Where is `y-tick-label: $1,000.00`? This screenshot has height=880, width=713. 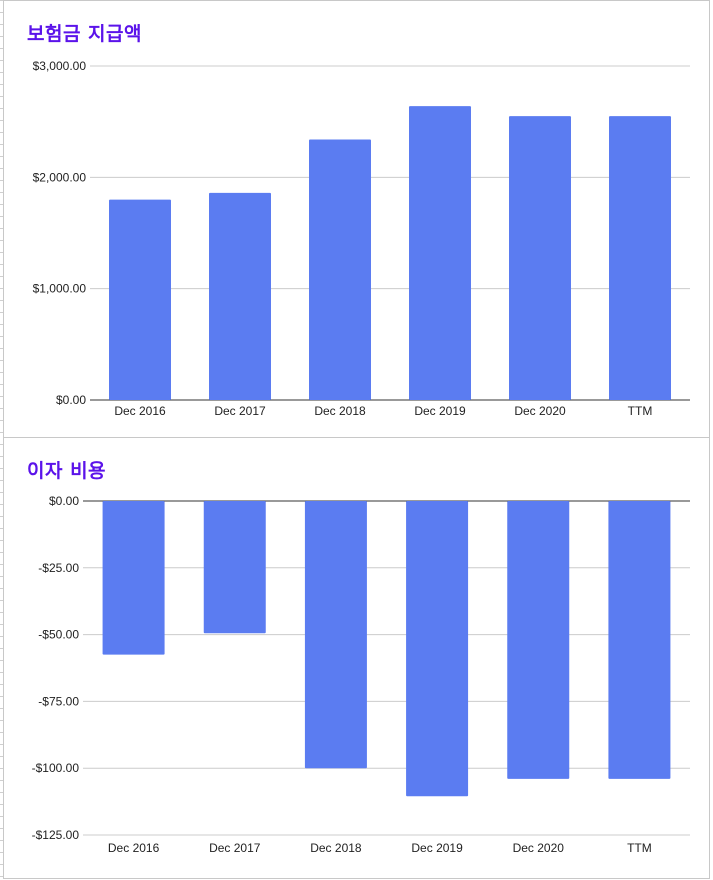 y-tick-label: $1,000.00 is located at coordinates (60, 289).